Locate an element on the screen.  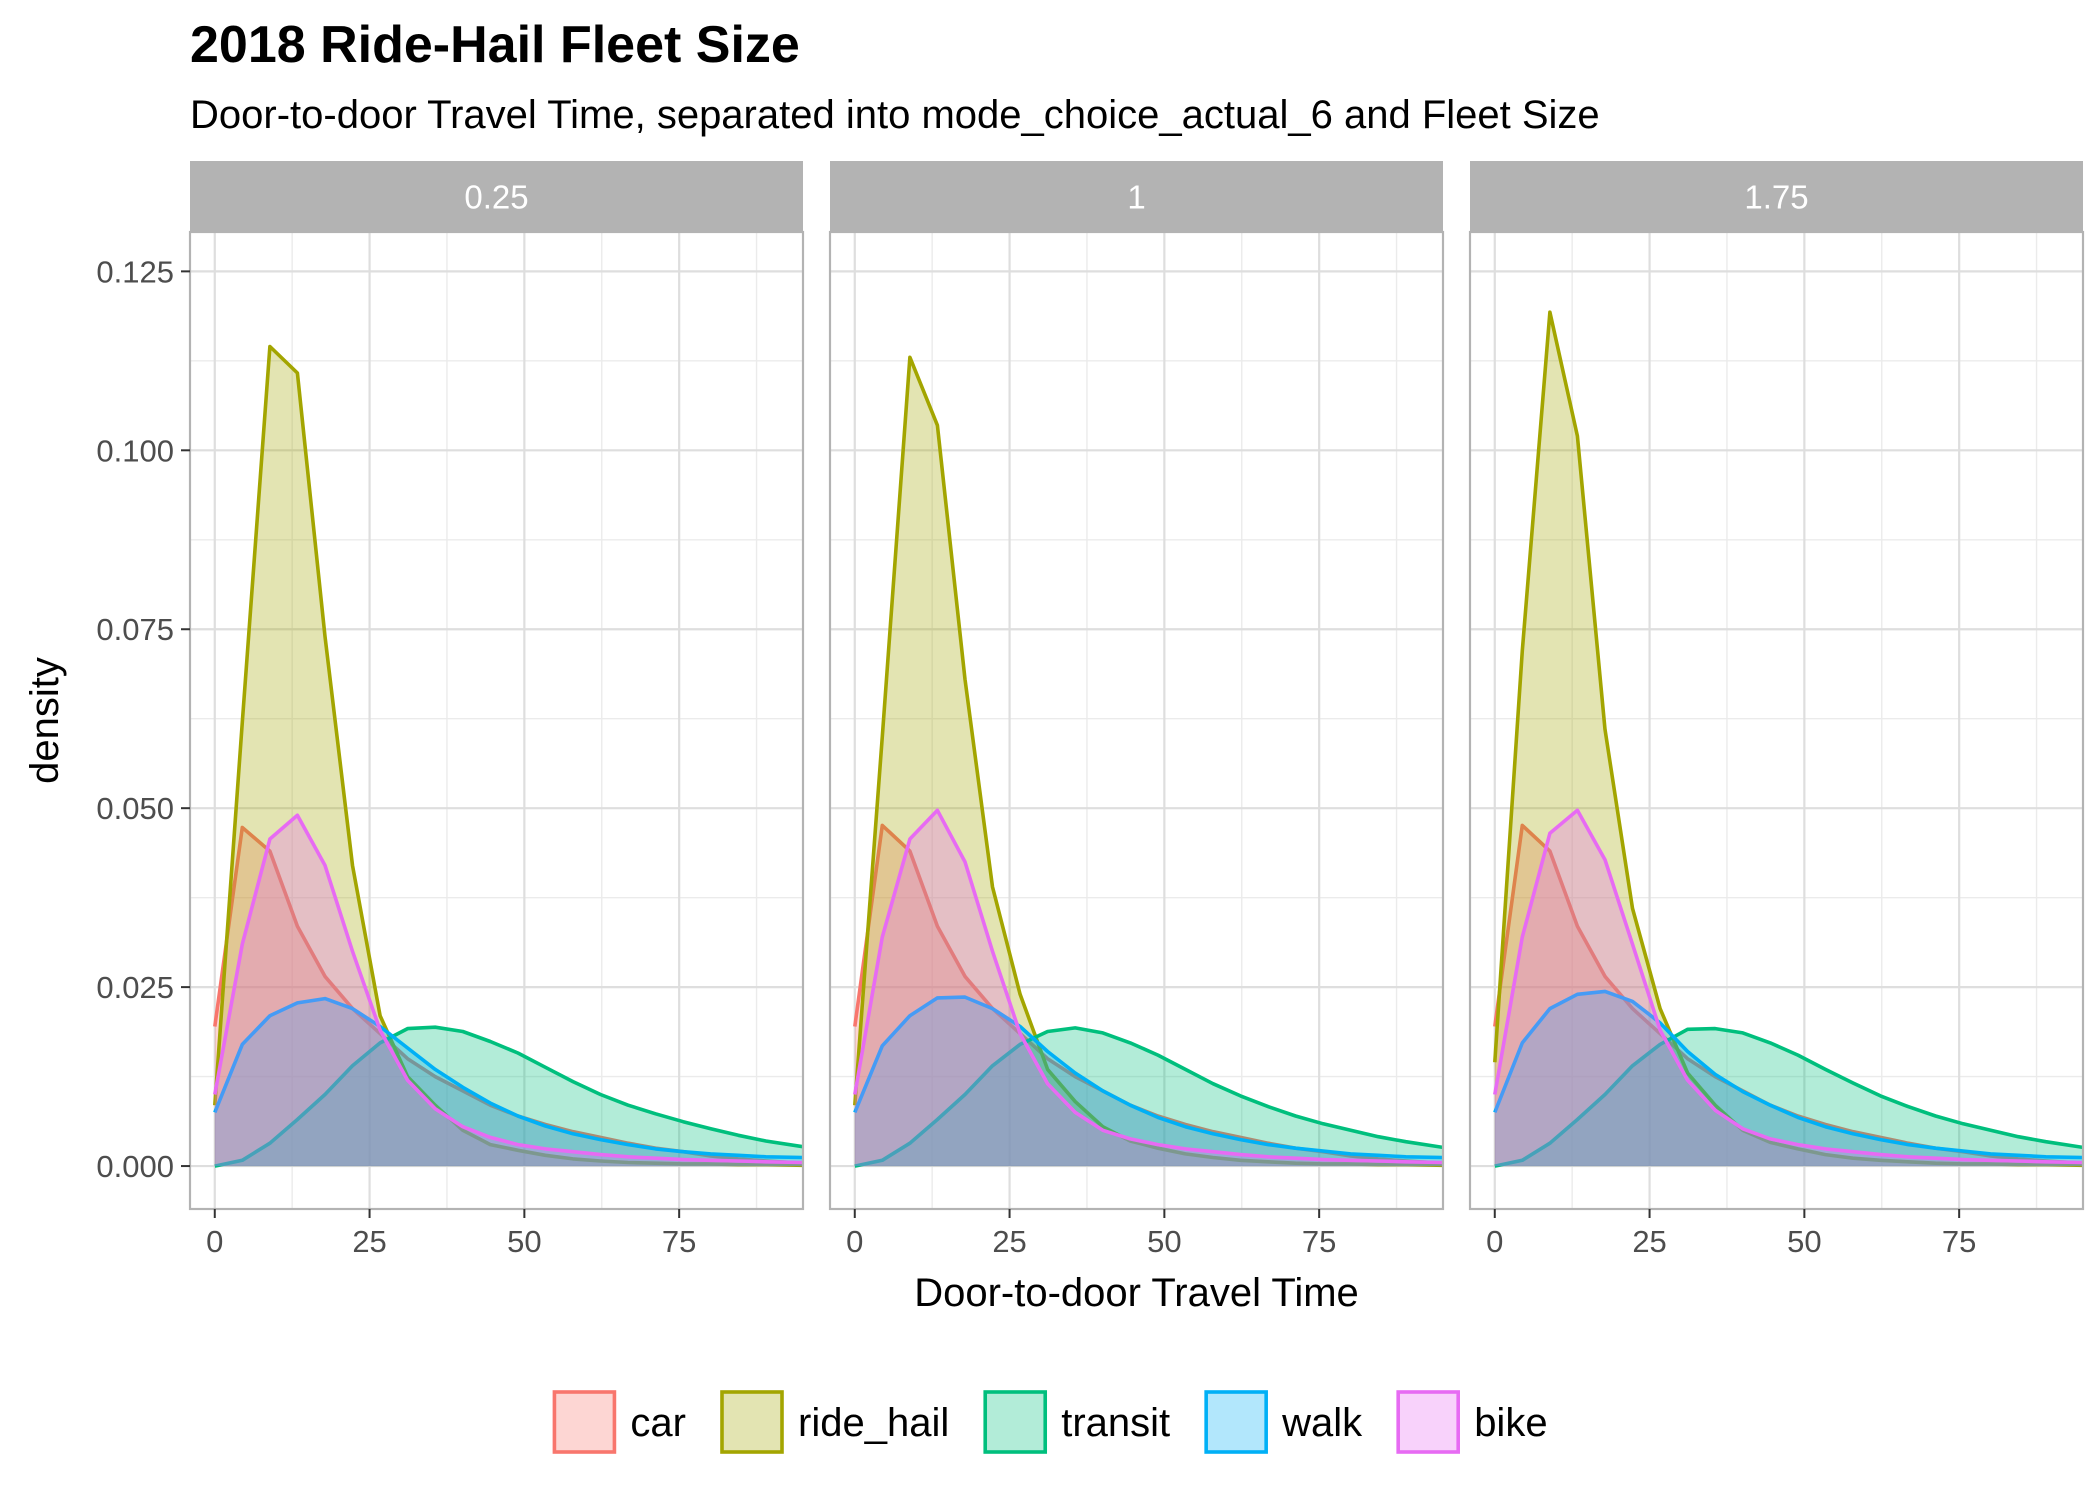
y-axis-title: density is located at coordinates (45, 720).